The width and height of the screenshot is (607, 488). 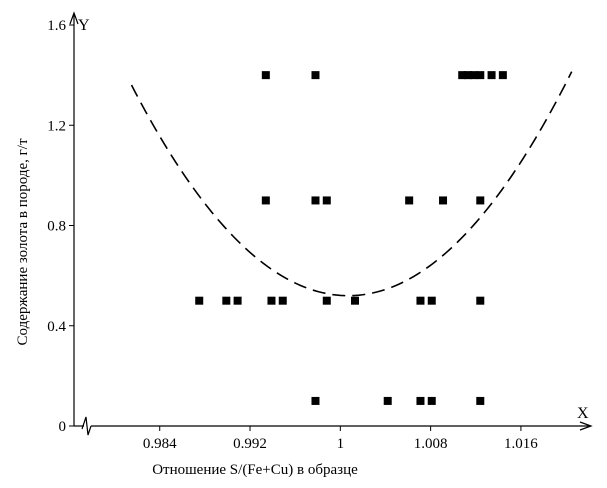 I want to click on y-ticks: 0 0.4 0.8 1.2 1.6, so click(x=60, y=226).